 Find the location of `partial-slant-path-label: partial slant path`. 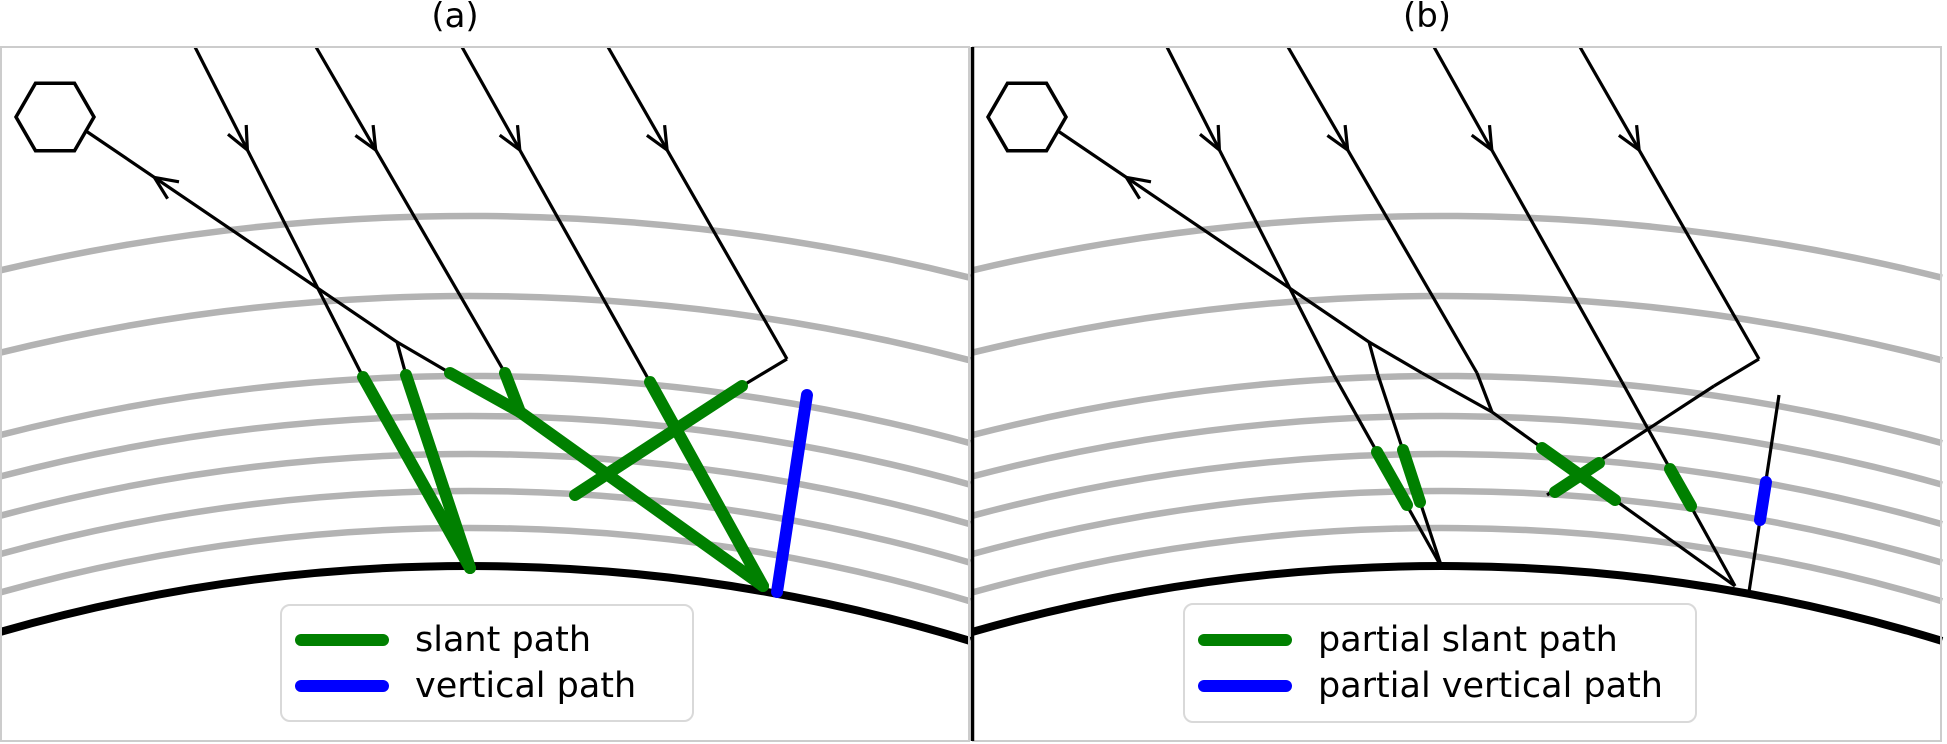

partial-slant-path-label: partial slant path is located at coordinates (1468, 639).